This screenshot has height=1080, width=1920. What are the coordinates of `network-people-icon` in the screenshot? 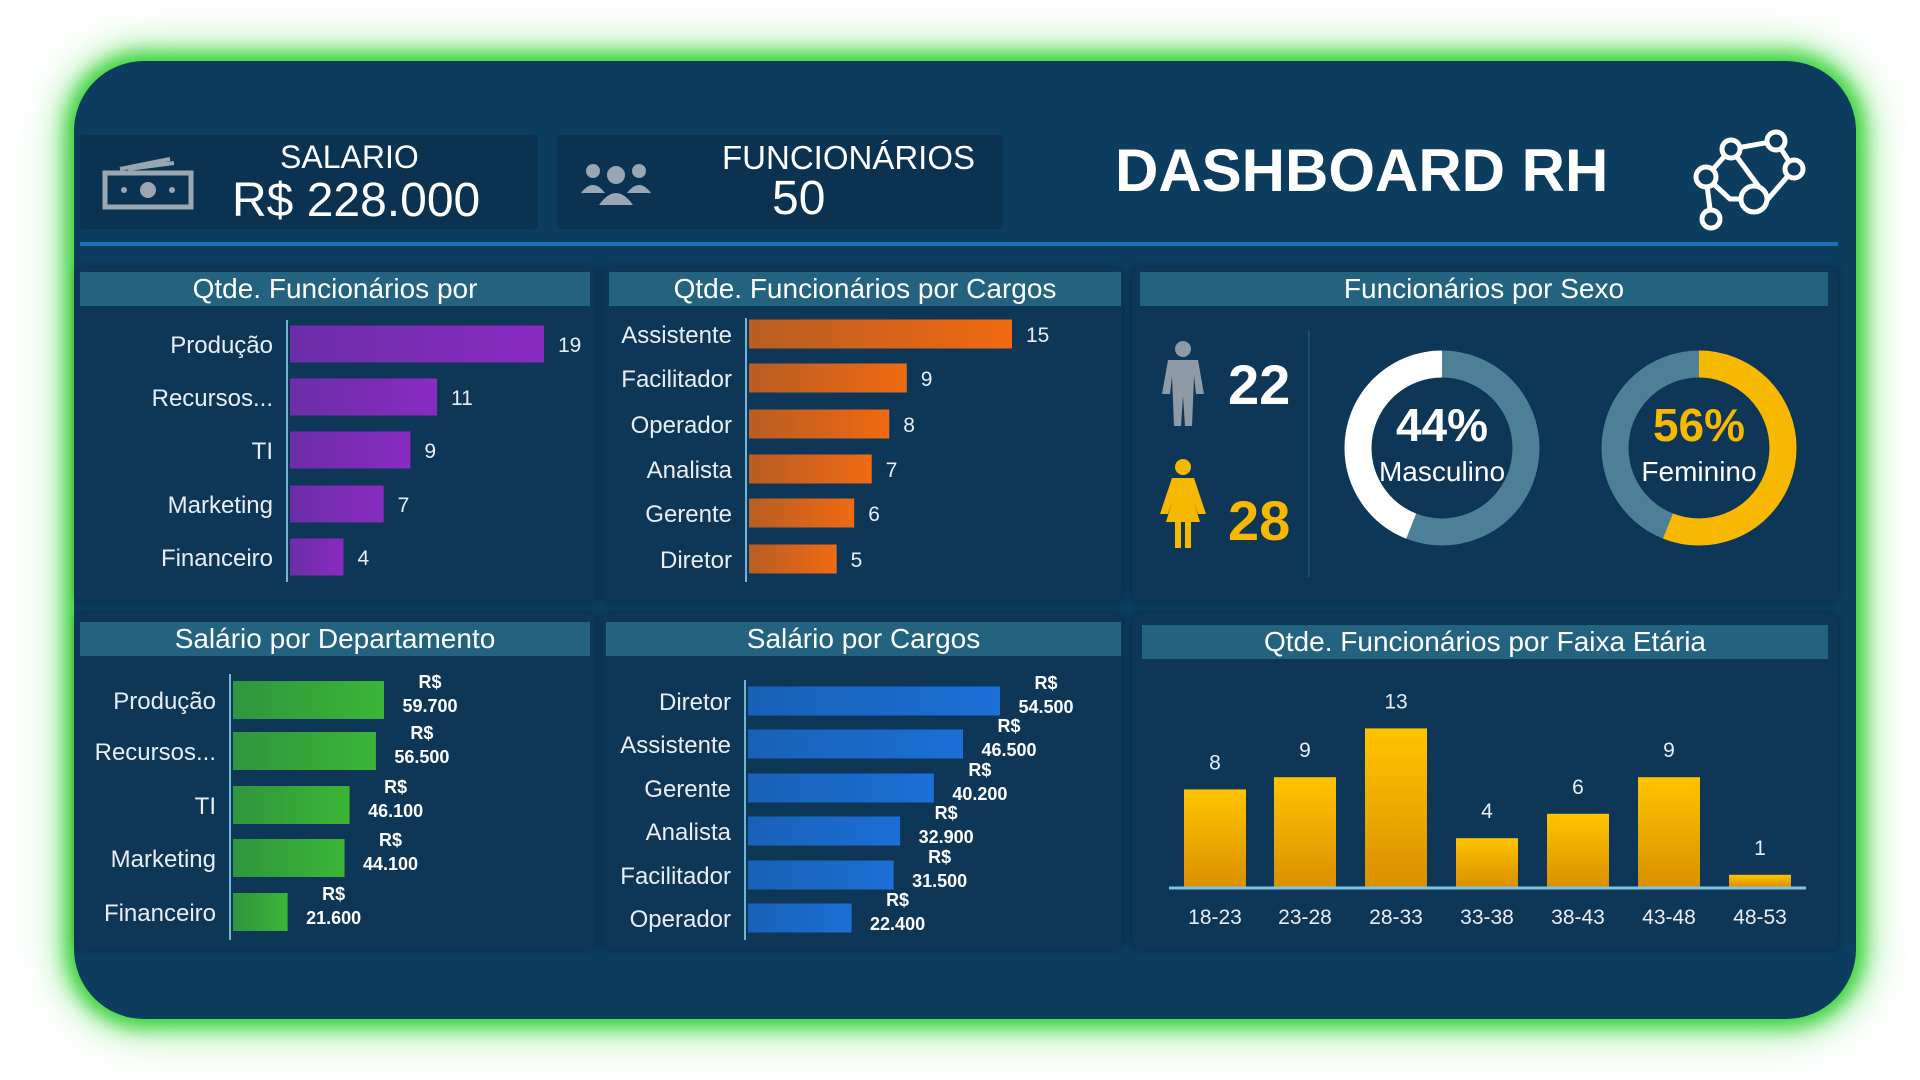 It's located at (1749, 180).